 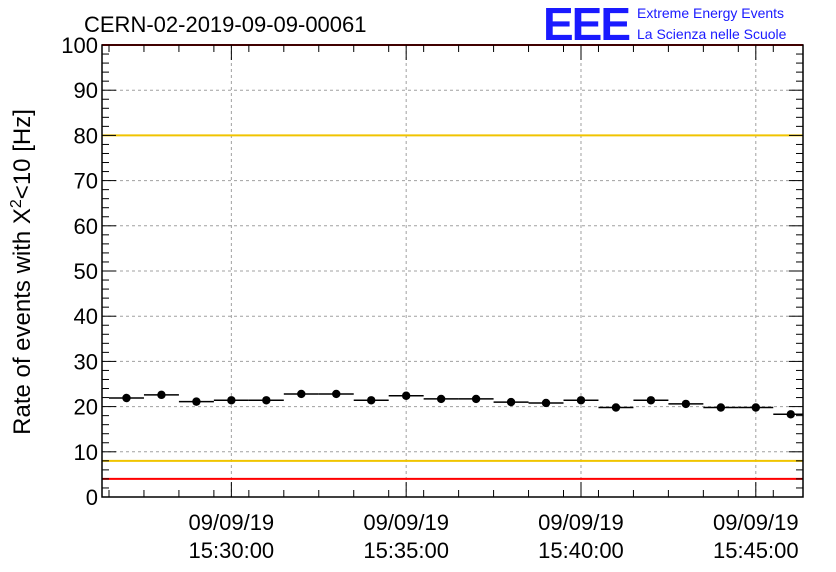 I want to click on y-tick-label: 30, so click(x=86, y=361).